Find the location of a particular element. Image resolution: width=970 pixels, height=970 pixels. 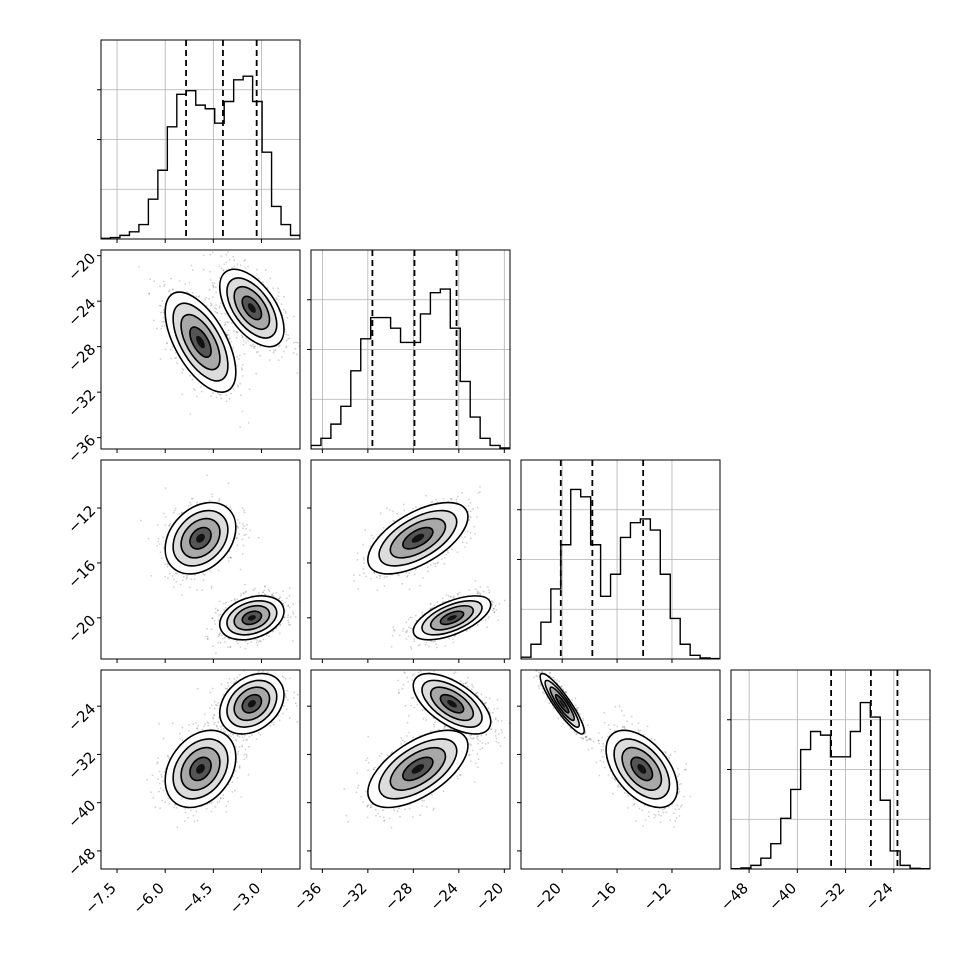

y-tick-label: −40 is located at coordinates (81, 813).